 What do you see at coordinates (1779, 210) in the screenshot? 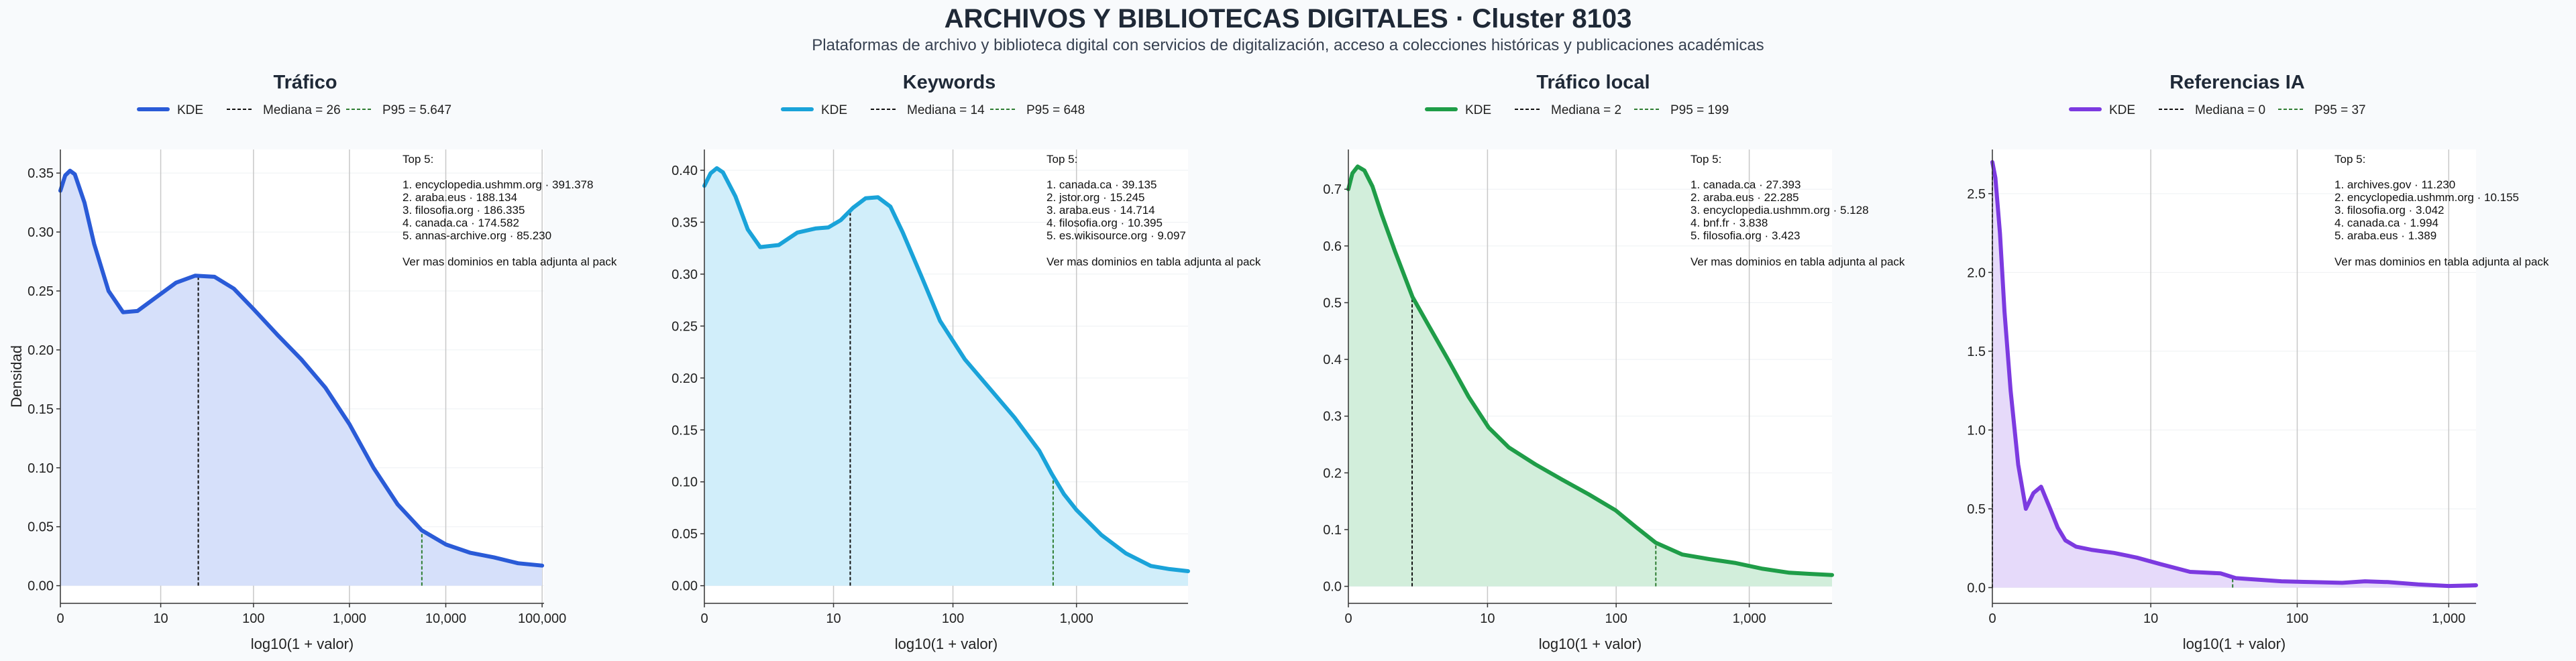
I see `top5-item: 3. encyclopedia.ushmm.org · 5.128` at bounding box center [1779, 210].